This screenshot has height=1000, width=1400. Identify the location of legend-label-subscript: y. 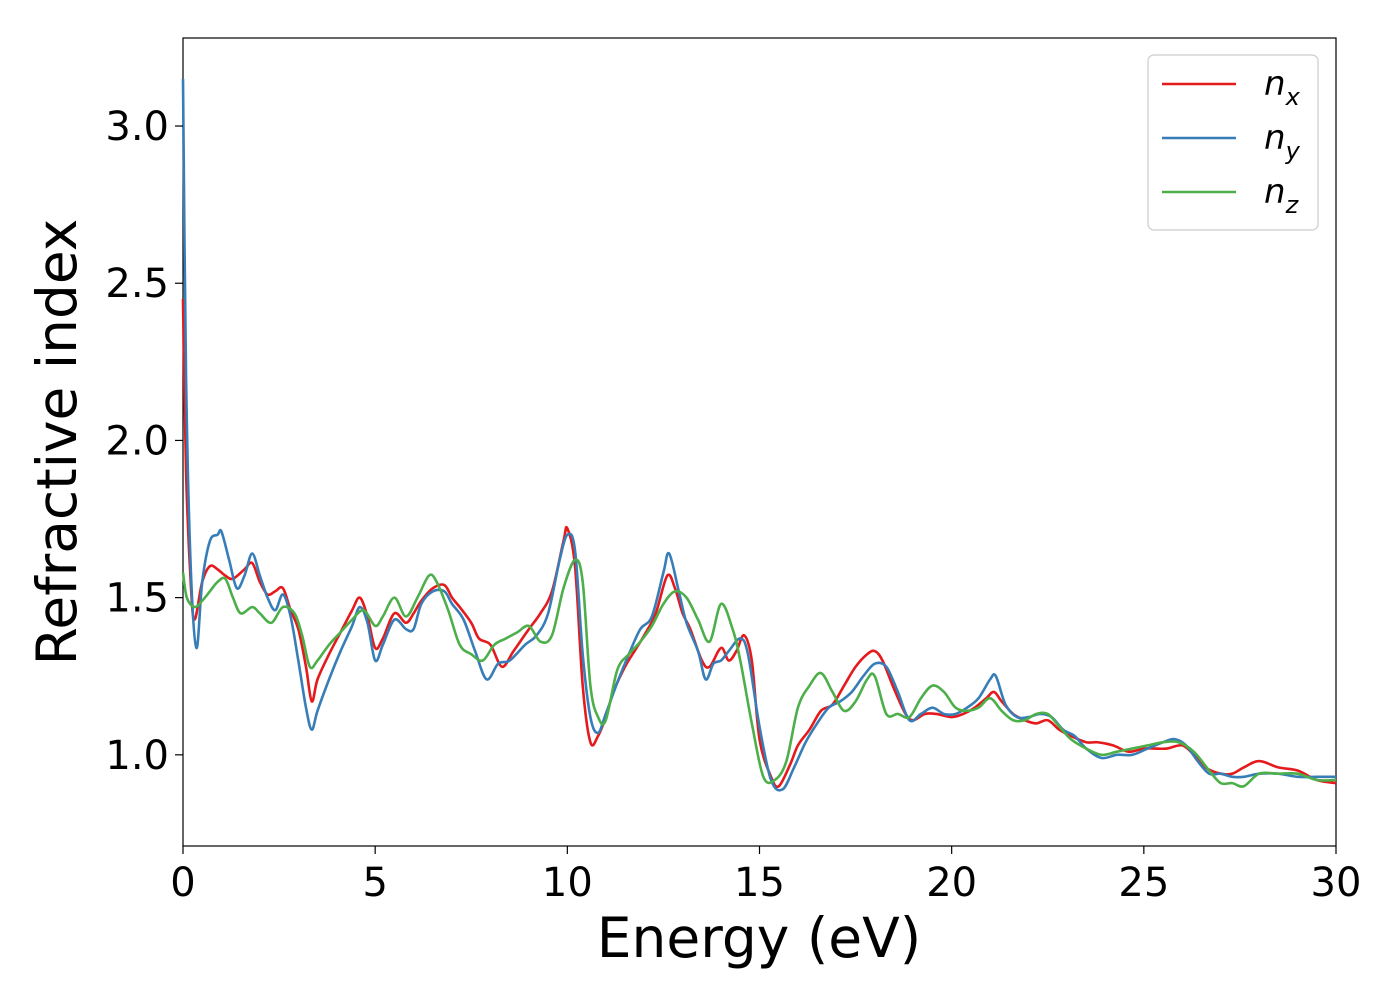
(1293, 151).